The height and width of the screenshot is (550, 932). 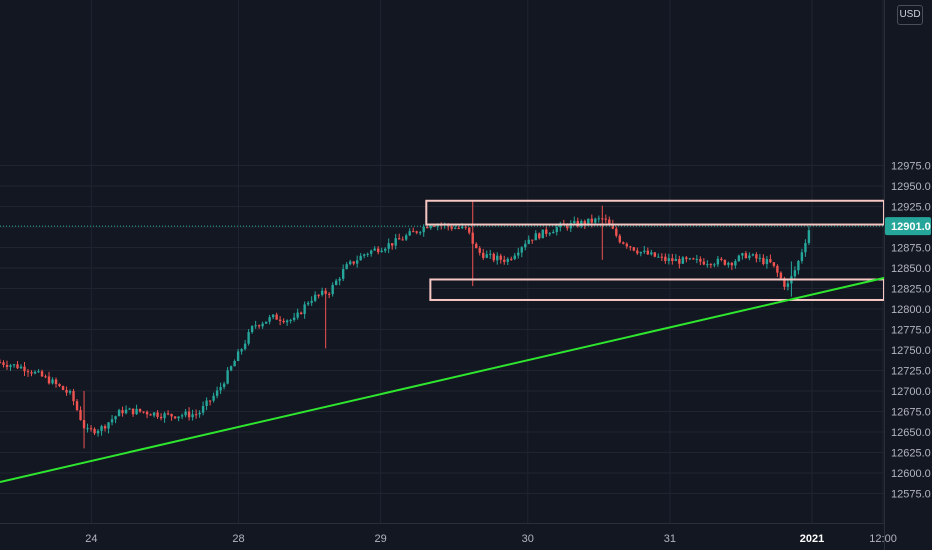 I want to click on y-tick-label: 12875.0, so click(x=911, y=249).